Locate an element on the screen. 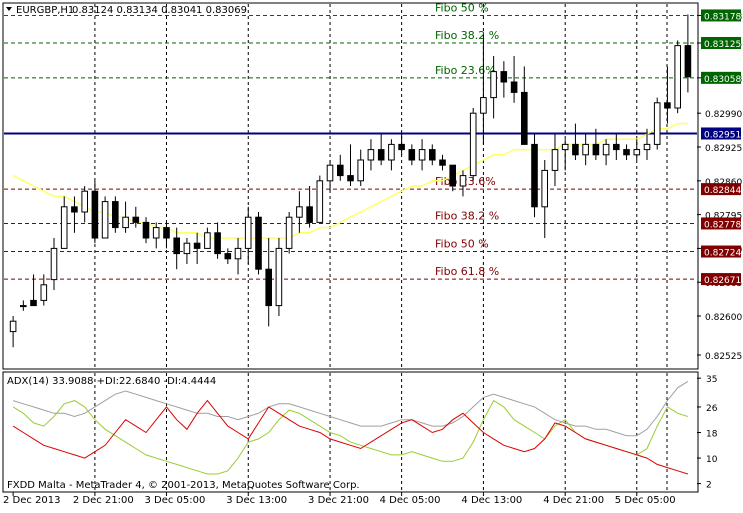 The height and width of the screenshot is (513, 743). chart-dropdown-icon is located at coordinates (9, 9).